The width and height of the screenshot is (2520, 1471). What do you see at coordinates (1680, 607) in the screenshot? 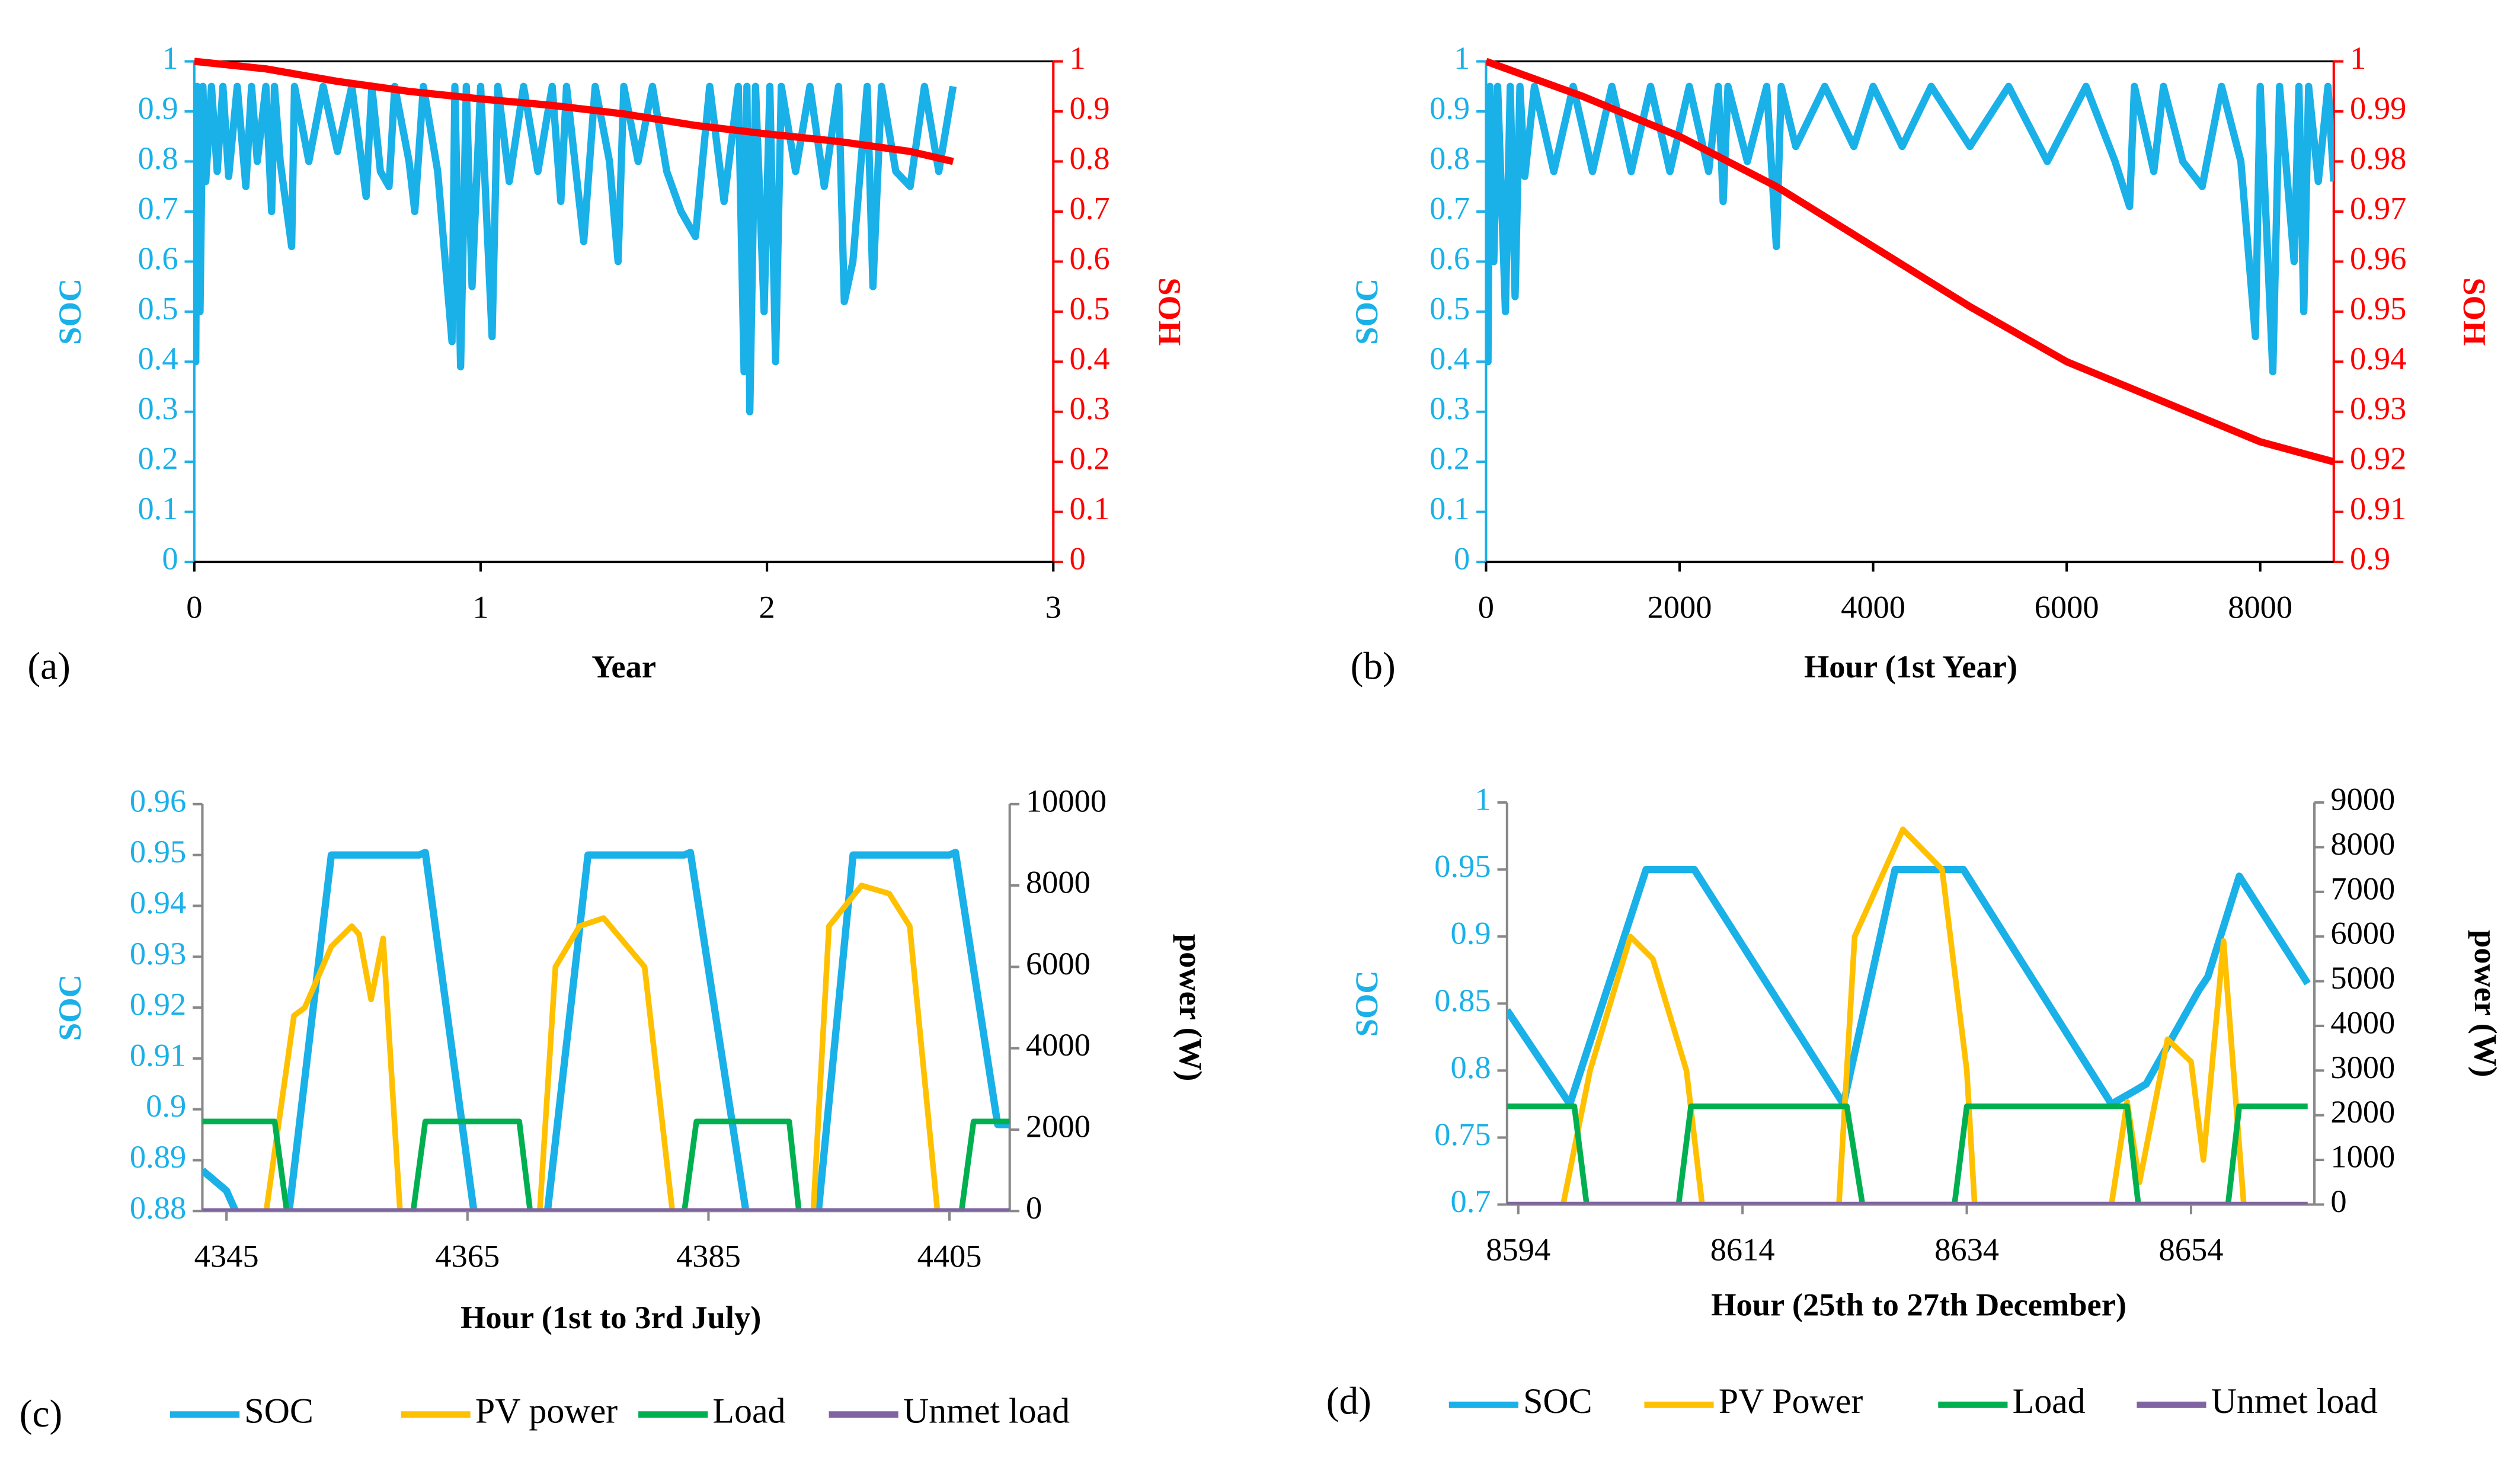
I see `x-tick-label: 2000` at bounding box center [1680, 607].